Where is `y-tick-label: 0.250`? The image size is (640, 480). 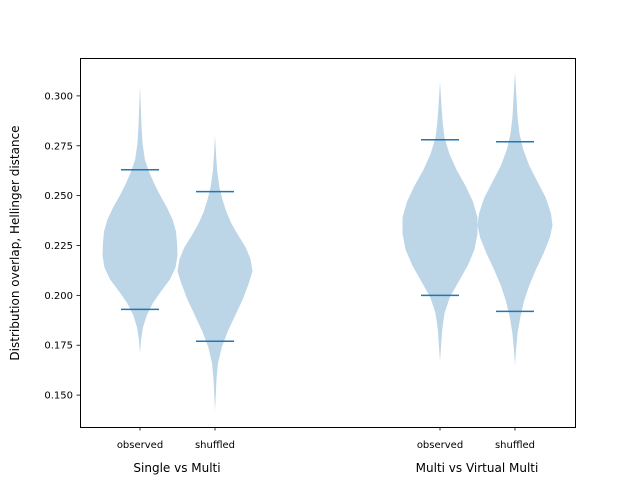 y-tick-label: 0.250 is located at coordinates (58, 196).